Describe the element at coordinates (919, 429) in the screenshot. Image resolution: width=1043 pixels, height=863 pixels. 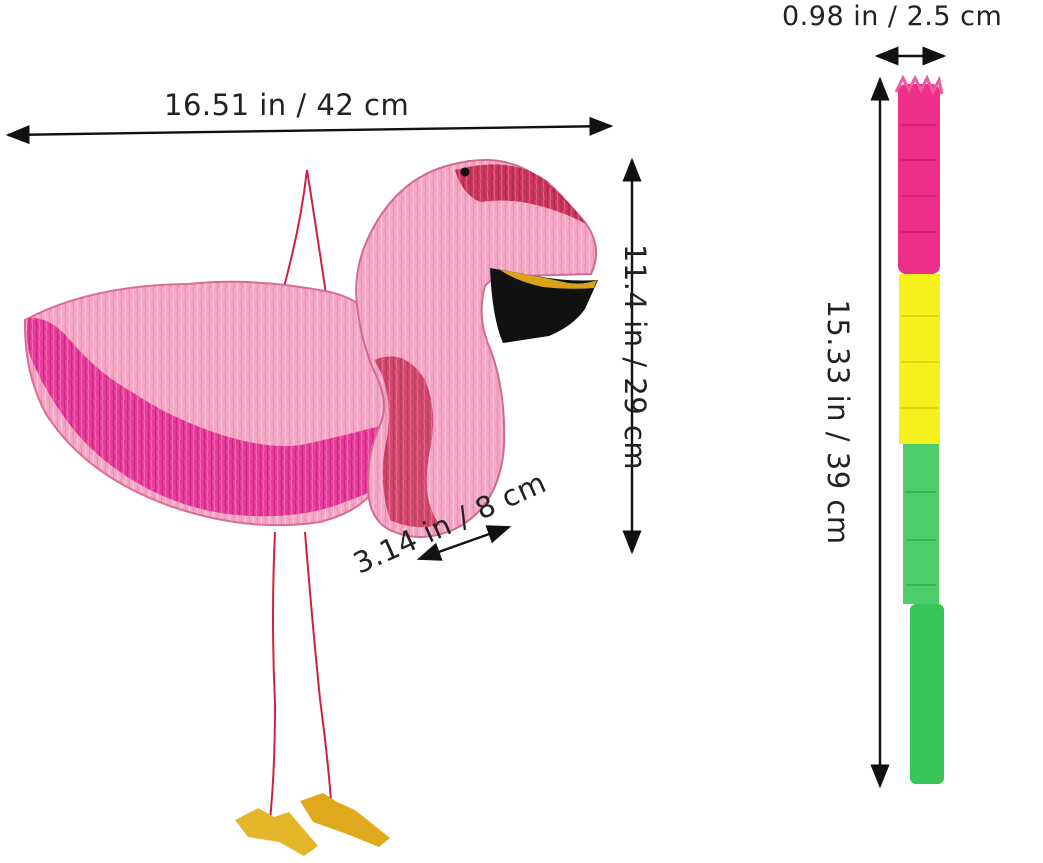
I see `pinata-stick` at that location.